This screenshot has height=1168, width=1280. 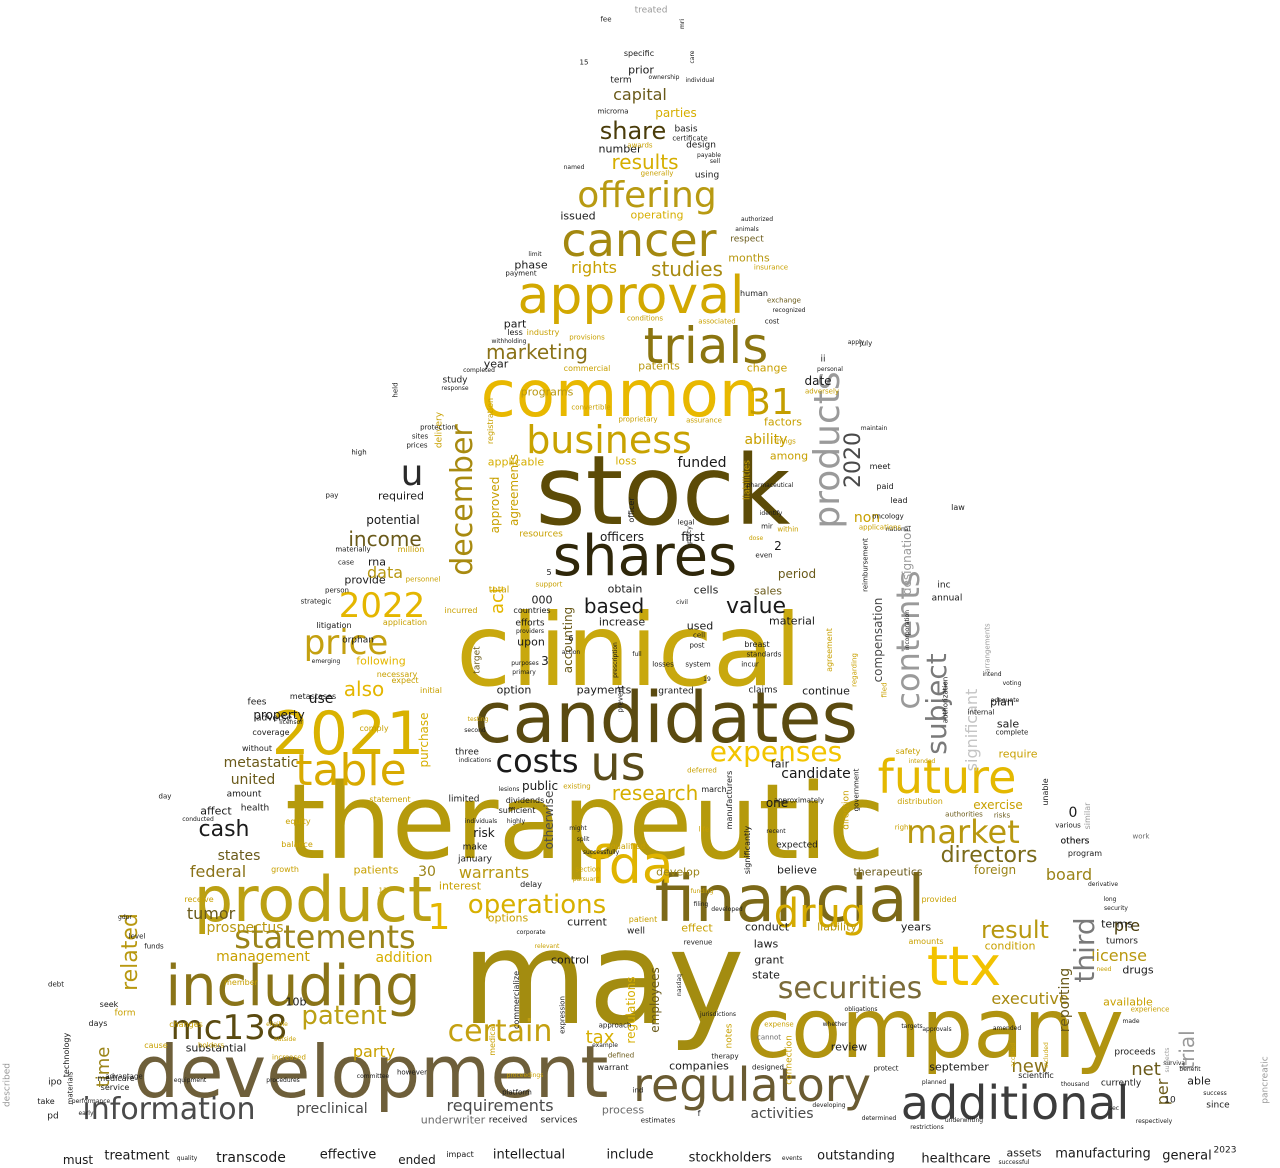 I want to click on word-legal: legal, so click(x=686, y=522).